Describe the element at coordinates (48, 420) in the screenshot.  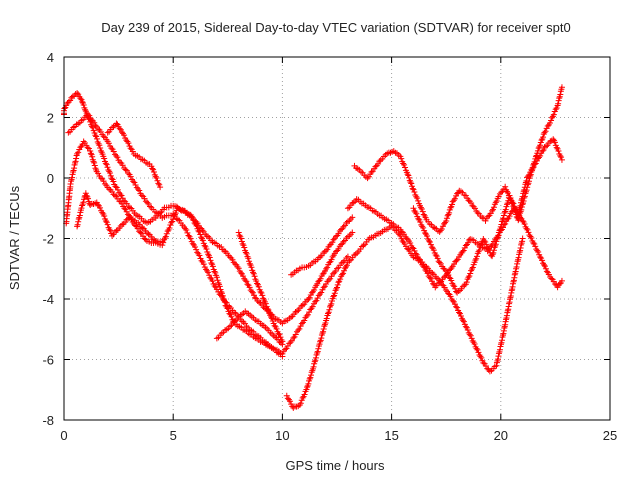
I see `y-tick-label: -8` at that location.